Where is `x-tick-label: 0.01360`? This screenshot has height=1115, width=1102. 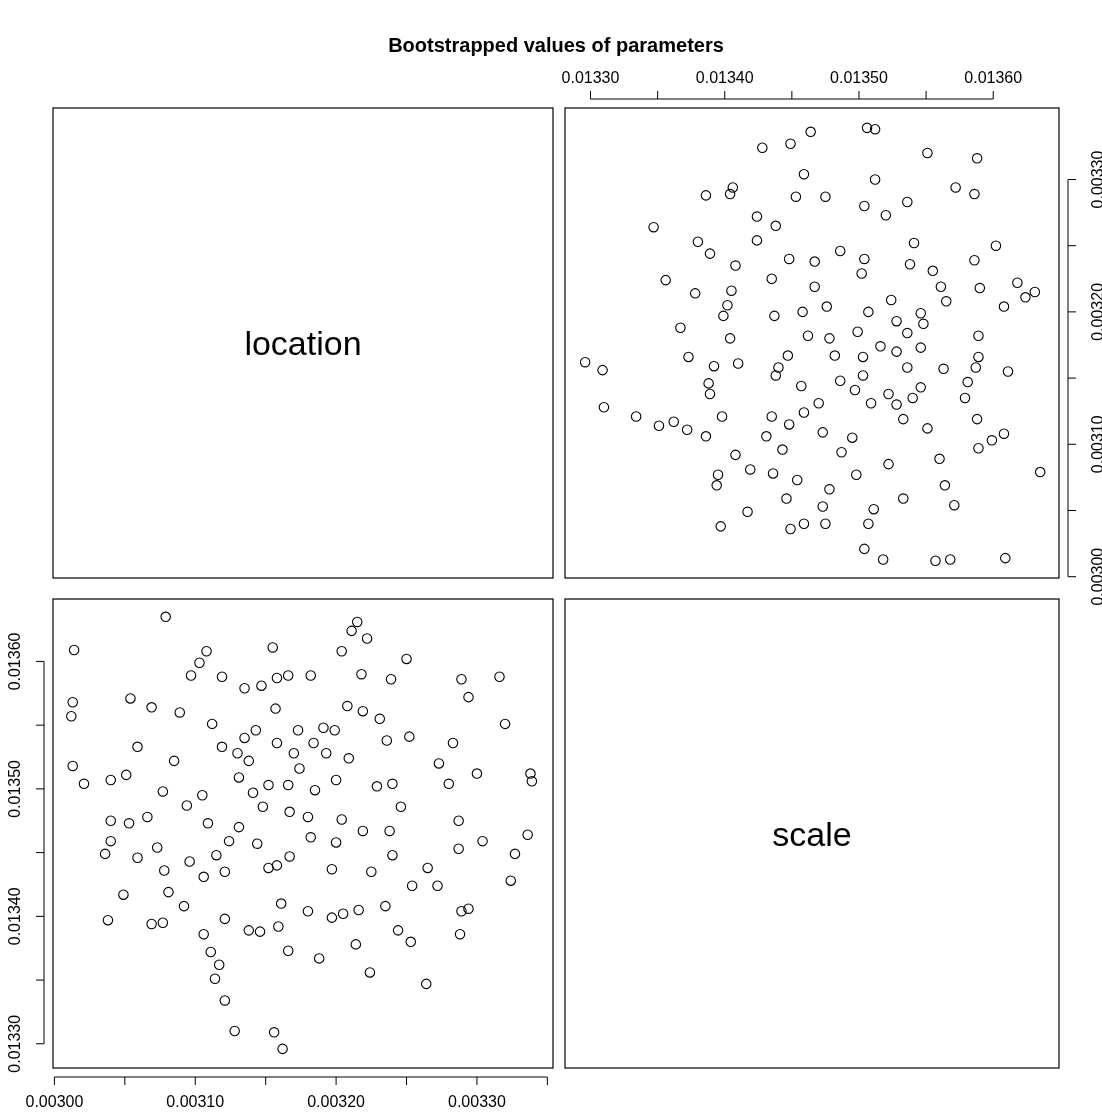 x-tick-label: 0.01360 is located at coordinates (993, 77).